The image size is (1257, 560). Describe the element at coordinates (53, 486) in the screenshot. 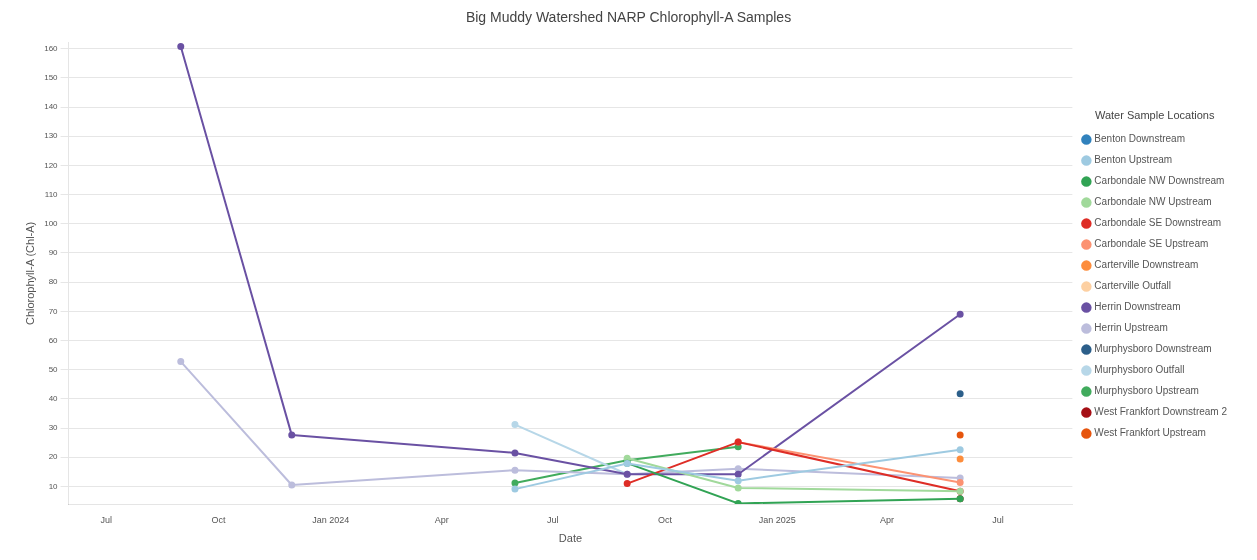

I see `y-tick-label: 10` at that location.